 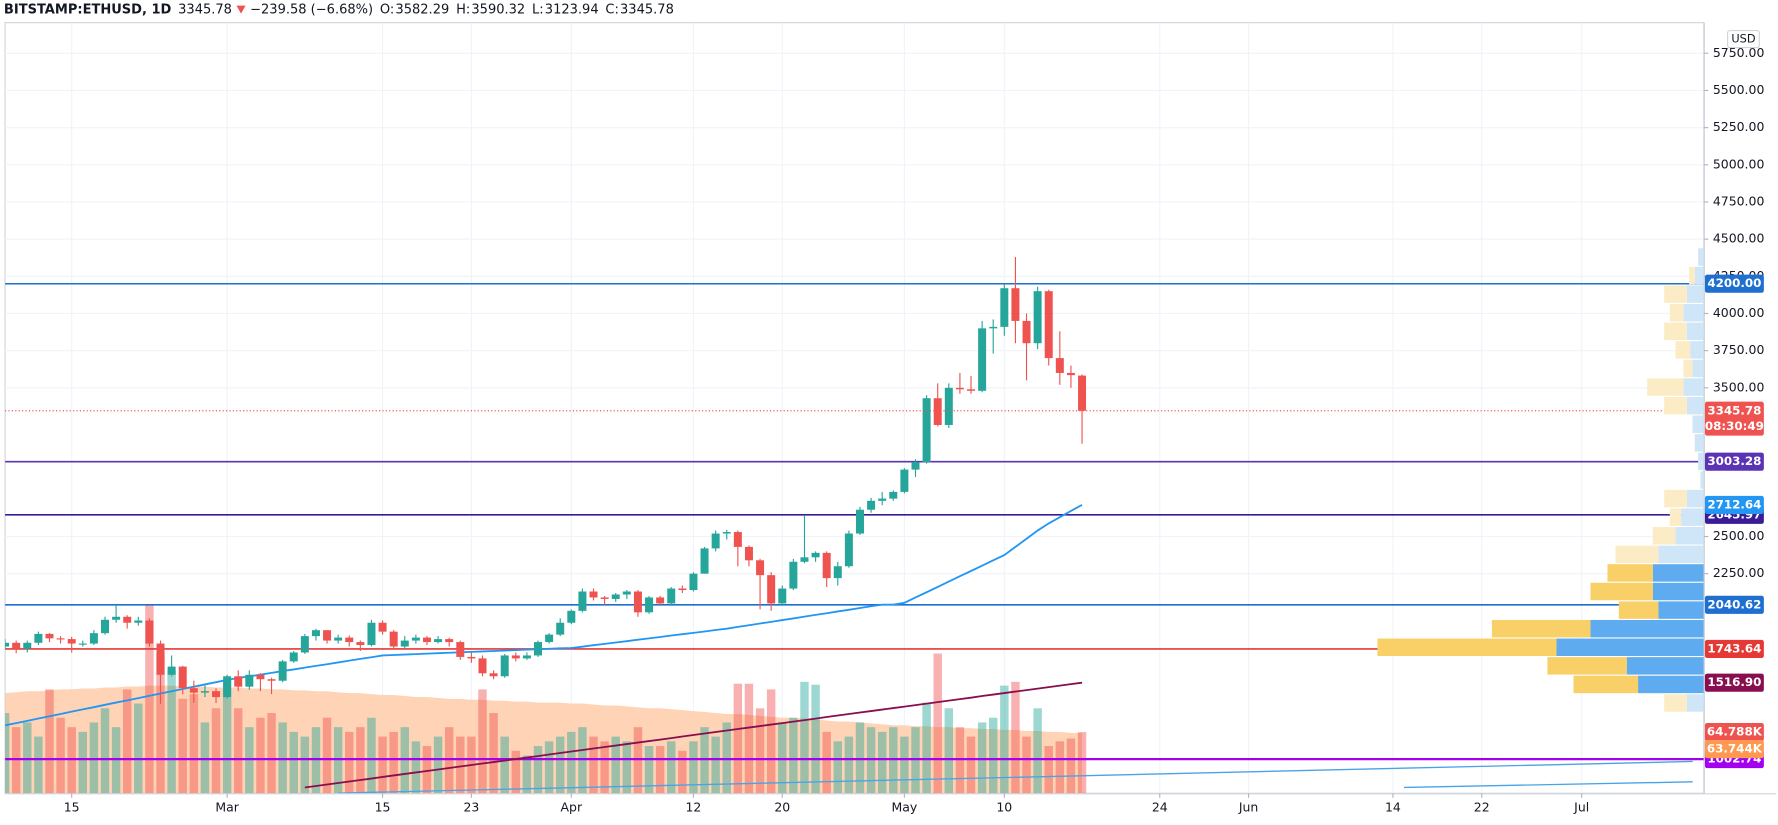 I want to click on x-tick-label: May, so click(x=905, y=807).